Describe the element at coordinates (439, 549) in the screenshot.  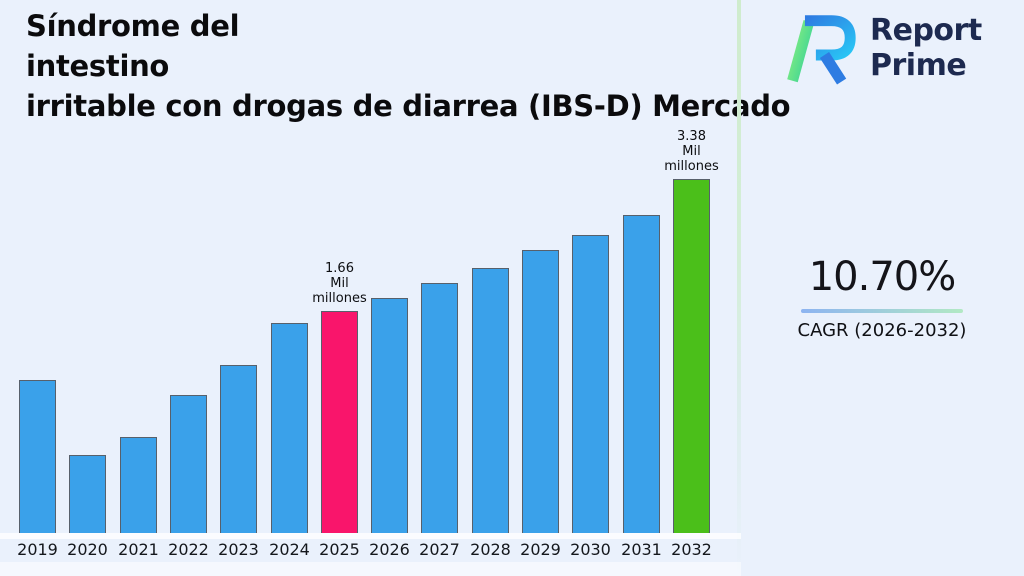
I see `x-tick-2027: 2027` at that location.